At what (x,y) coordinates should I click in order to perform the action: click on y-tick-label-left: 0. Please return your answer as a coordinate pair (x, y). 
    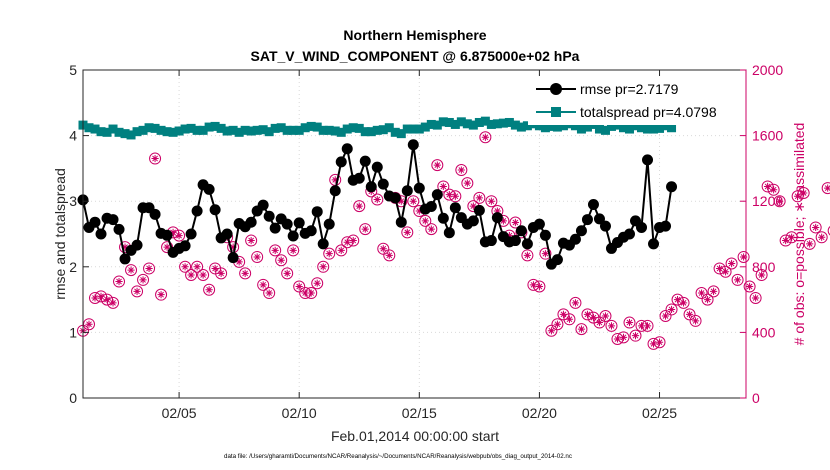
    Looking at the image, I should click on (73, 398).